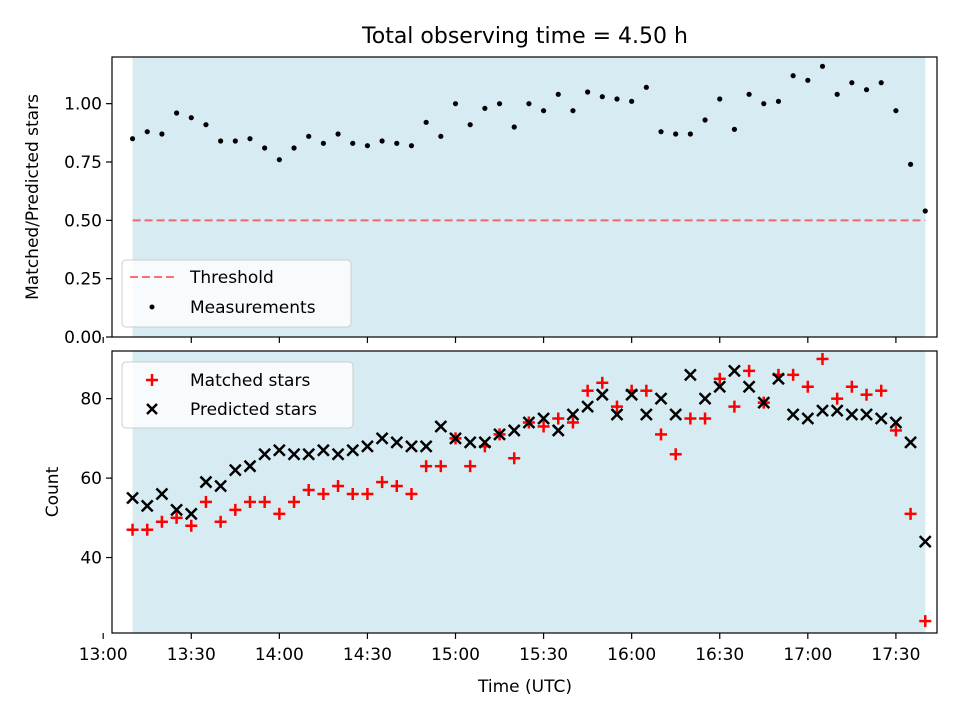  I want to click on bottom-y-axis-ticks: 40 60 80, so click(96, 479).